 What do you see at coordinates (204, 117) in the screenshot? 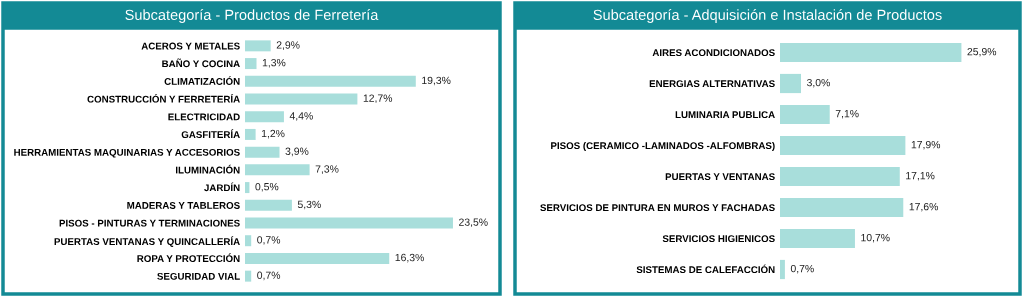
I see `y-tick-label: ELECTRICIDAD` at bounding box center [204, 117].